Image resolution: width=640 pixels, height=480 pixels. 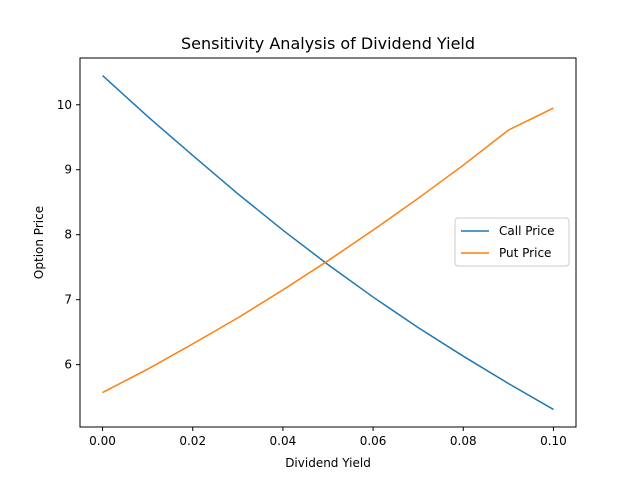 What do you see at coordinates (64, 105) in the screenshot?
I see `y-tick-label: 10` at bounding box center [64, 105].